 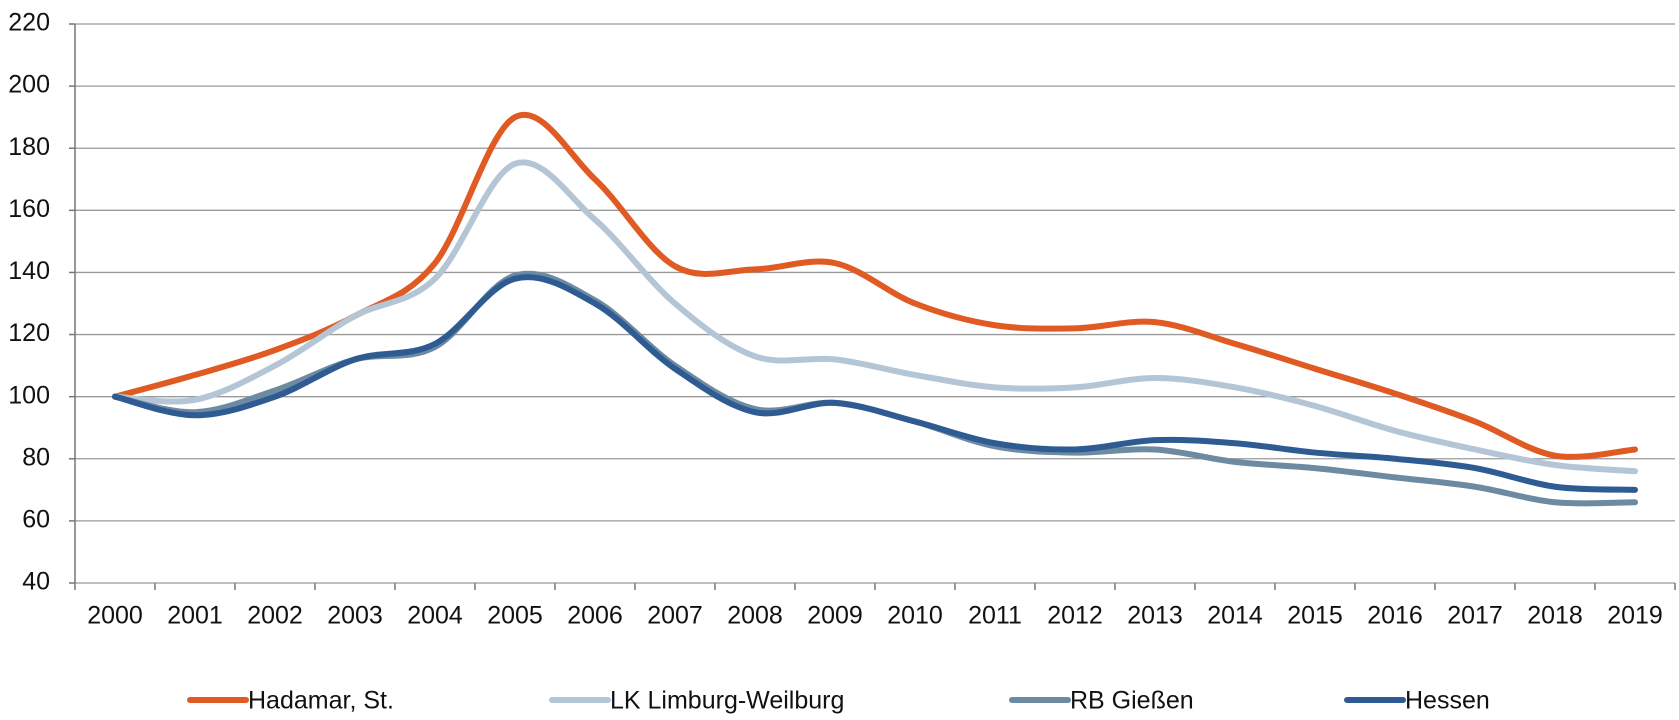 I want to click on x-tick-label: 2008, so click(x=755, y=616).